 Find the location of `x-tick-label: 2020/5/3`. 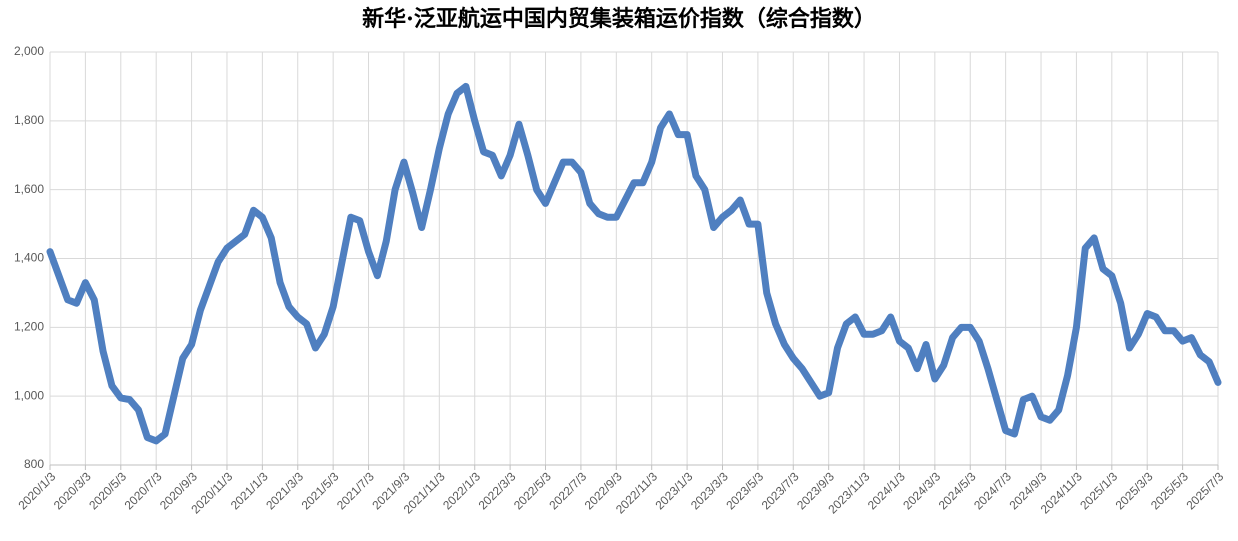

x-tick-label: 2020/5/3 is located at coordinates (107, 490).